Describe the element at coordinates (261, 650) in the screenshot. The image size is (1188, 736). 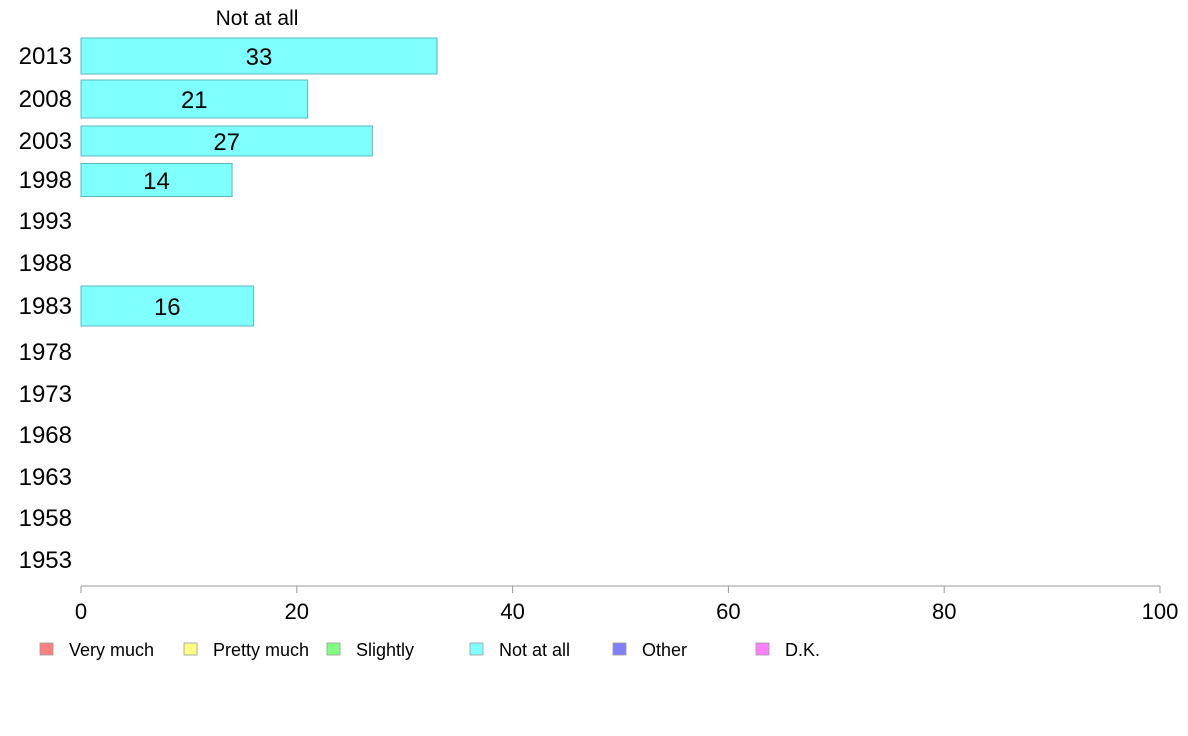
I see `legend-label: Pretty much` at that location.